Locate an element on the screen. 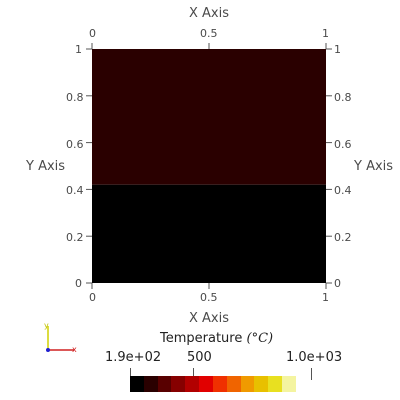  heatmap-region-bottom is located at coordinates (209, 233).